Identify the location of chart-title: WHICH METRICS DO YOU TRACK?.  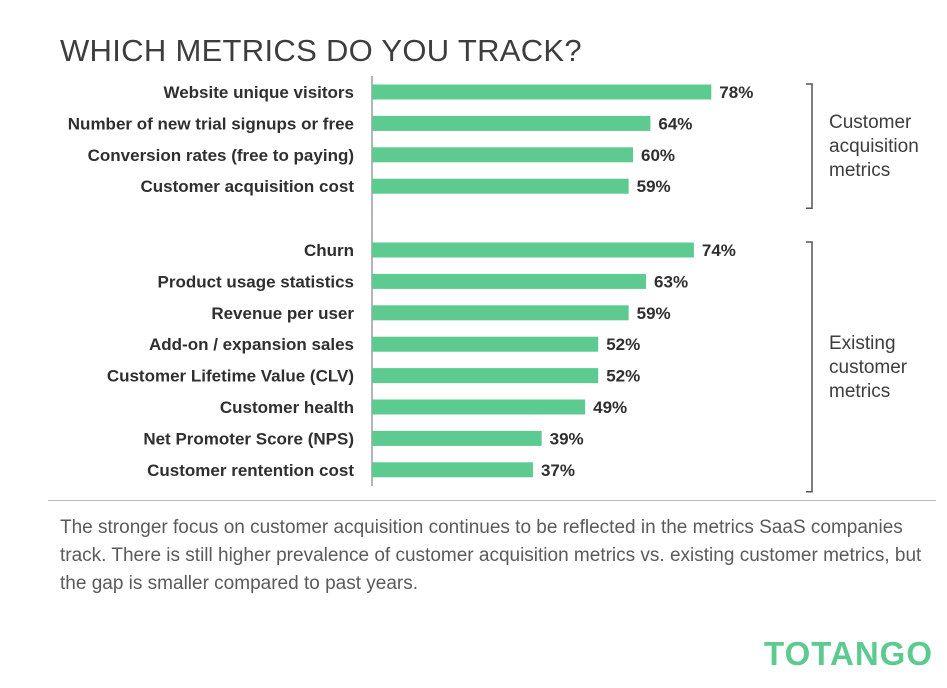
(321, 50).